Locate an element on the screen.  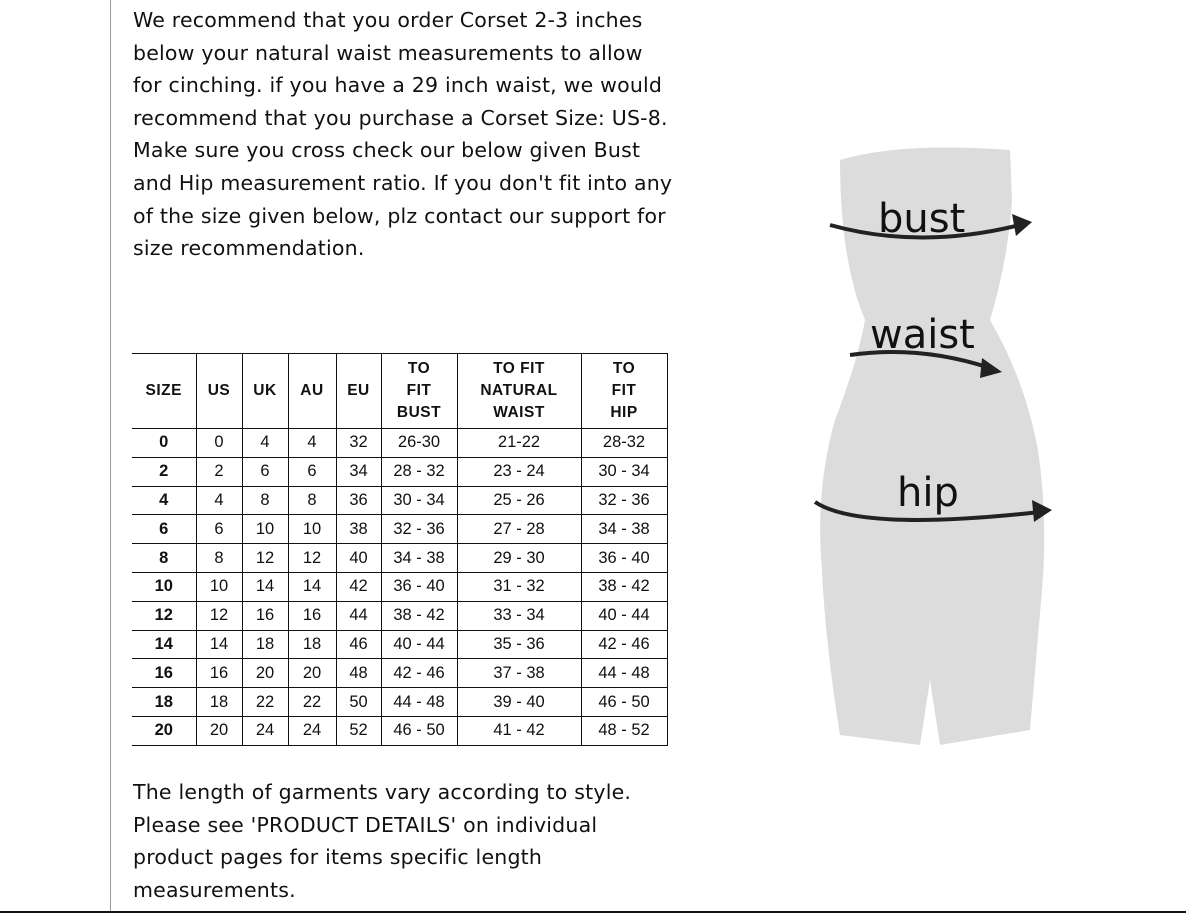
table-cell: 29 - 30 is located at coordinates (519, 558).